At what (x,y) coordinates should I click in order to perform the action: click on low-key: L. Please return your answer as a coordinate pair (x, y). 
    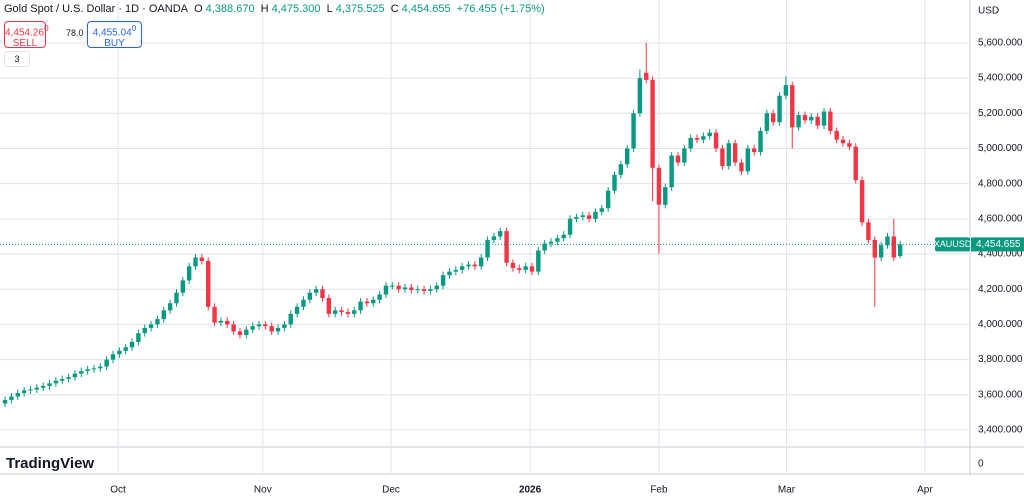
    Looking at the image, I should click on (329, 9).